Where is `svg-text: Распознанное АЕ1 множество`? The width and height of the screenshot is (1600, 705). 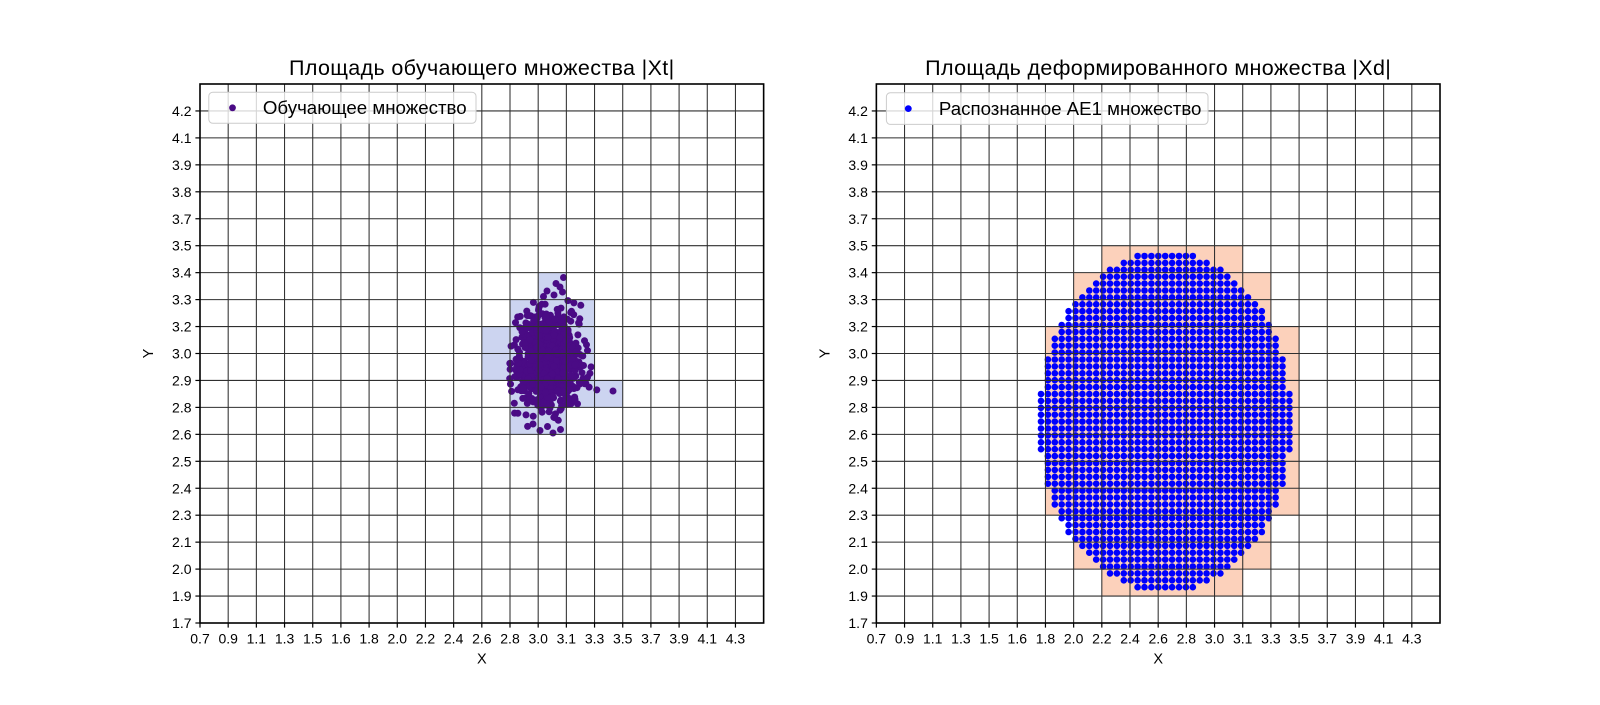 svg-text: Распознанное АЕ1 множество is located at coordinates (1070, 108).